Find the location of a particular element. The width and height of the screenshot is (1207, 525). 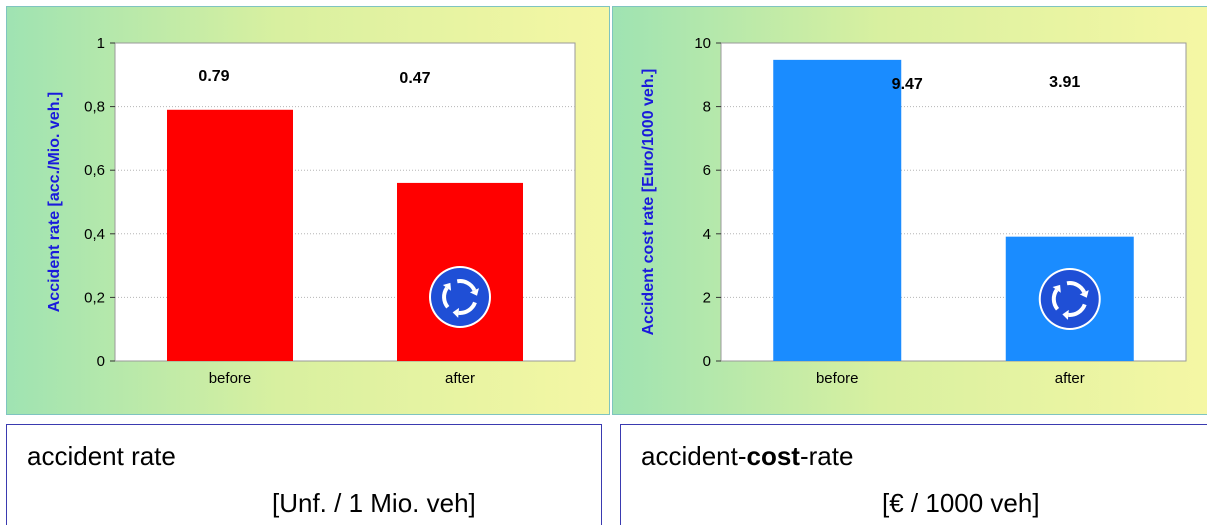

y-tick-label: 0,8 is located at coordinates (94, 107).